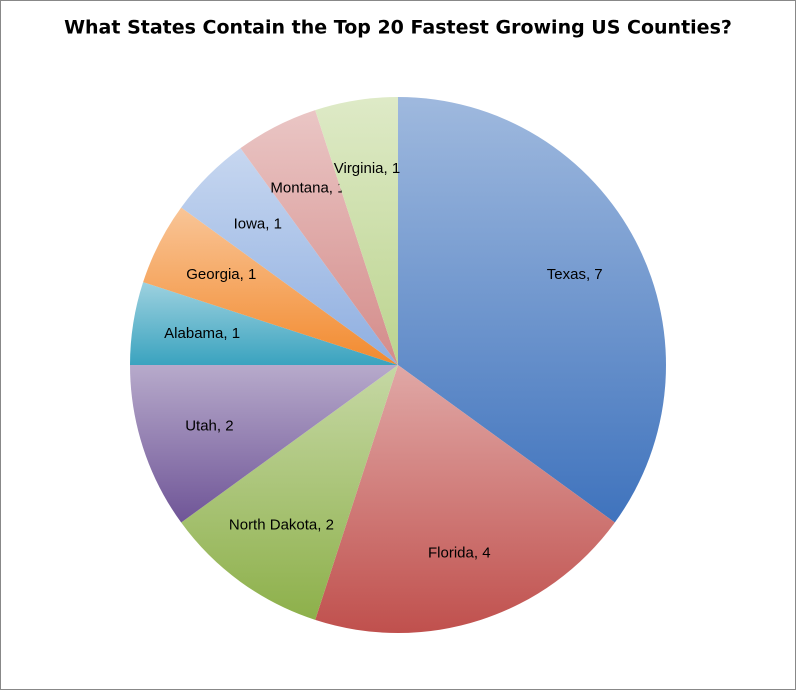 The width and height of the screenshot is (796, 690). Describe the element at coordinates (307, 187) in the screenshot. I see `data-label: Montana, 1` at that location.